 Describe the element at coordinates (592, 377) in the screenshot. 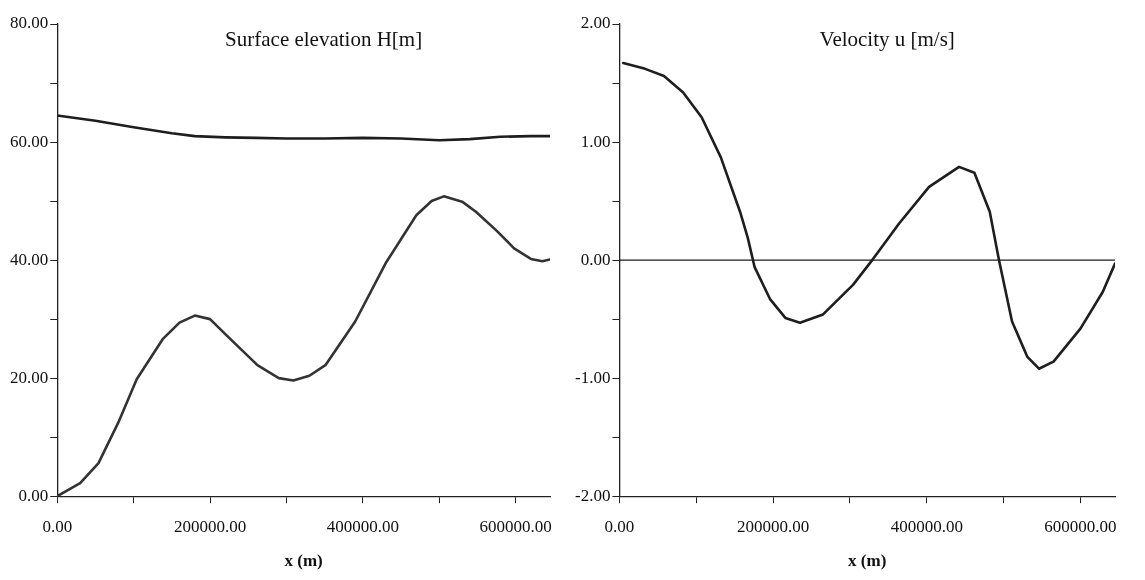

I see `y-tick-label: -1.00` at that location.